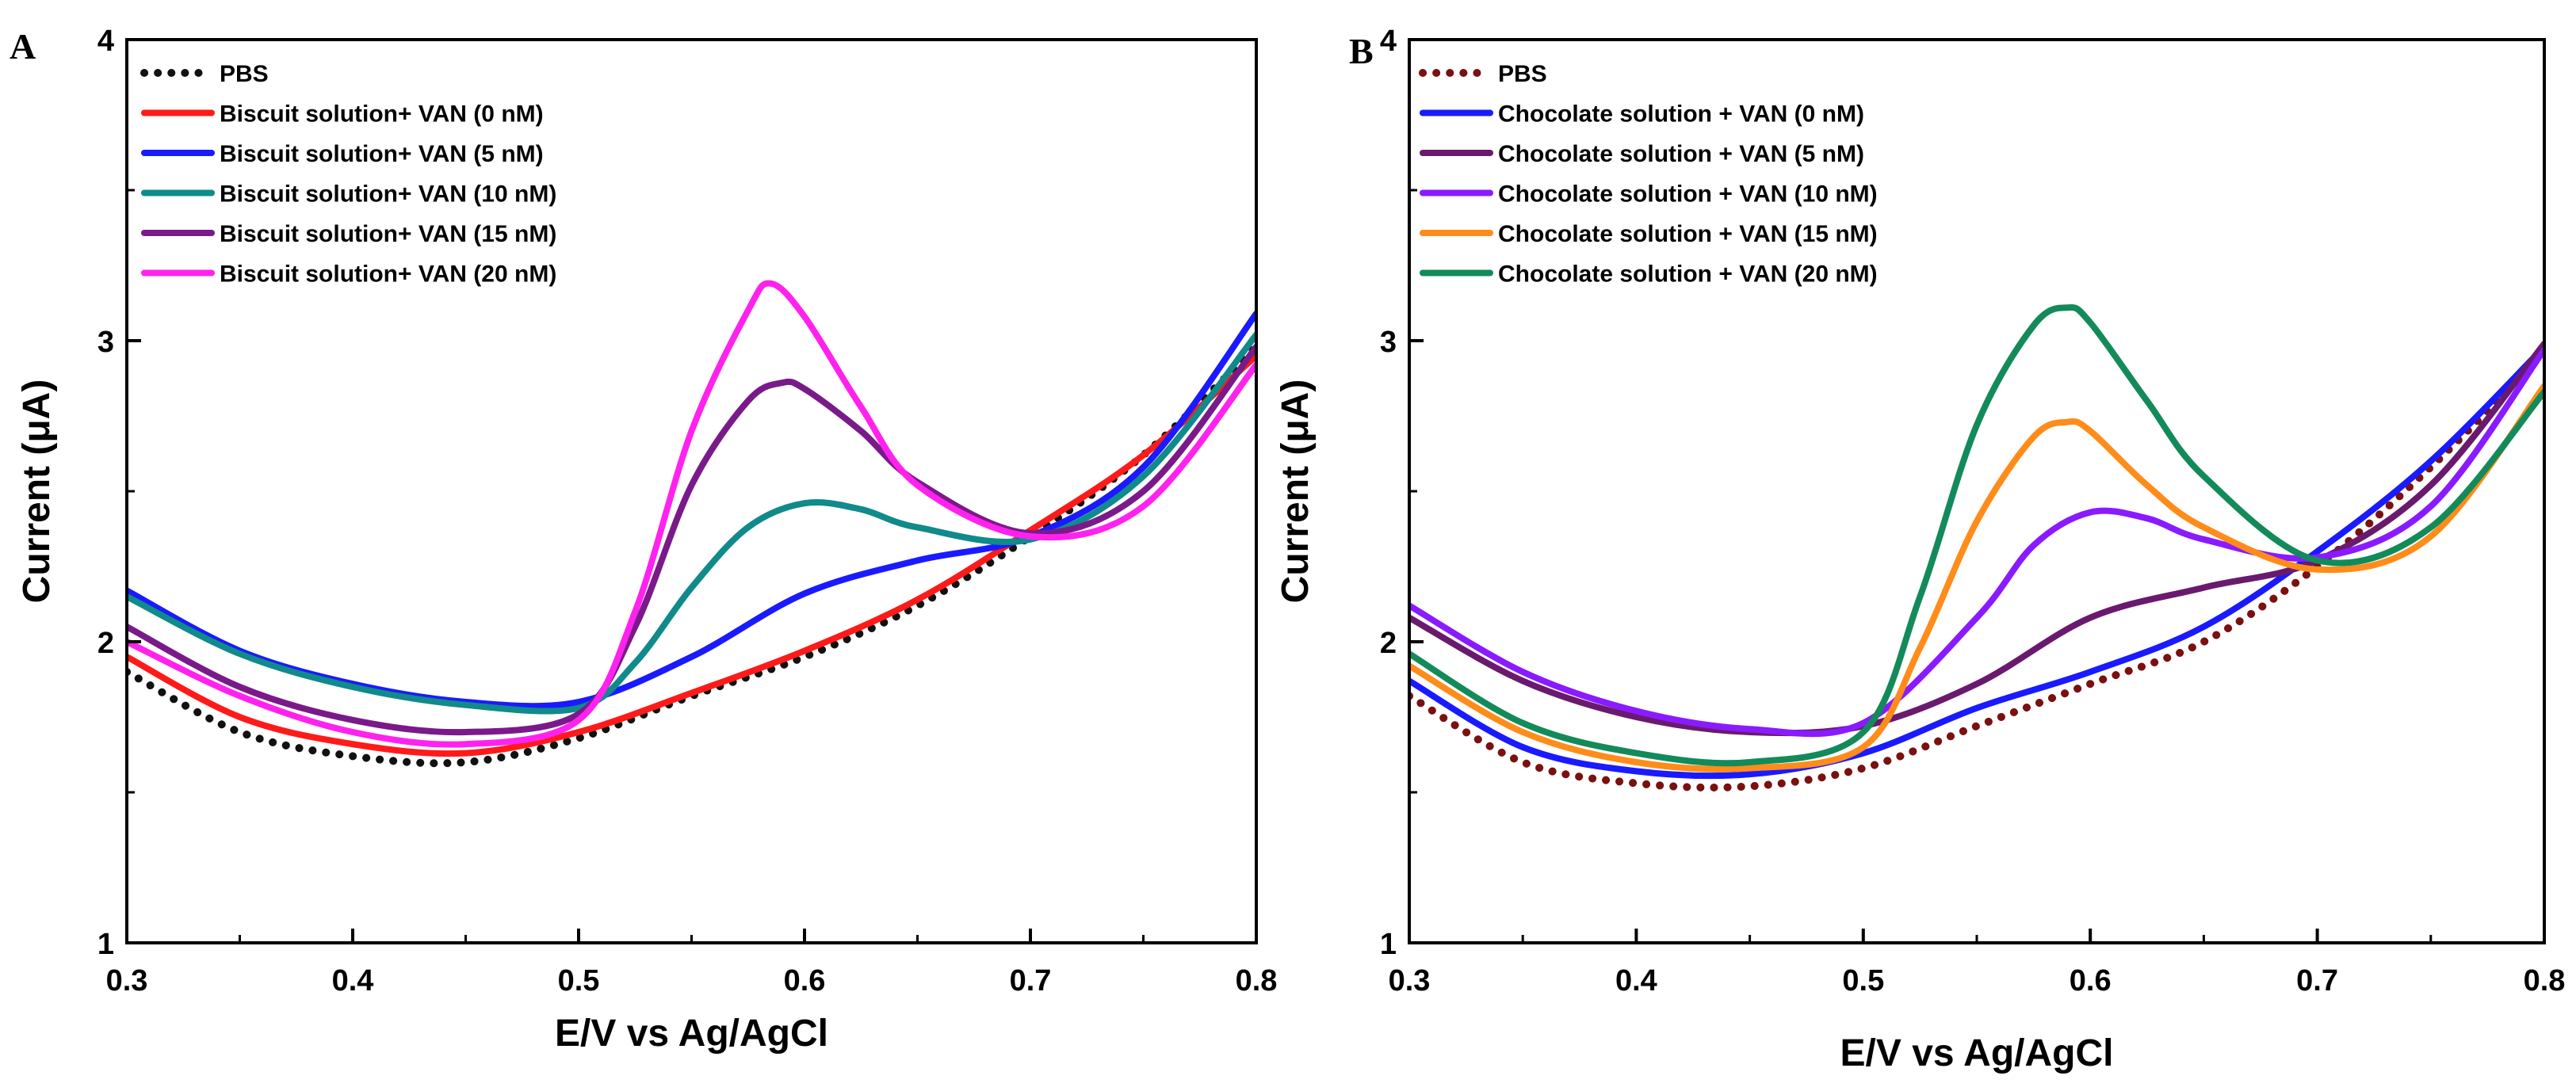 This screenshot has width=2576, height=1091. I want to click on legend-label-4: Biscuit solution+ VAN (15 nM), so click(388, 234).